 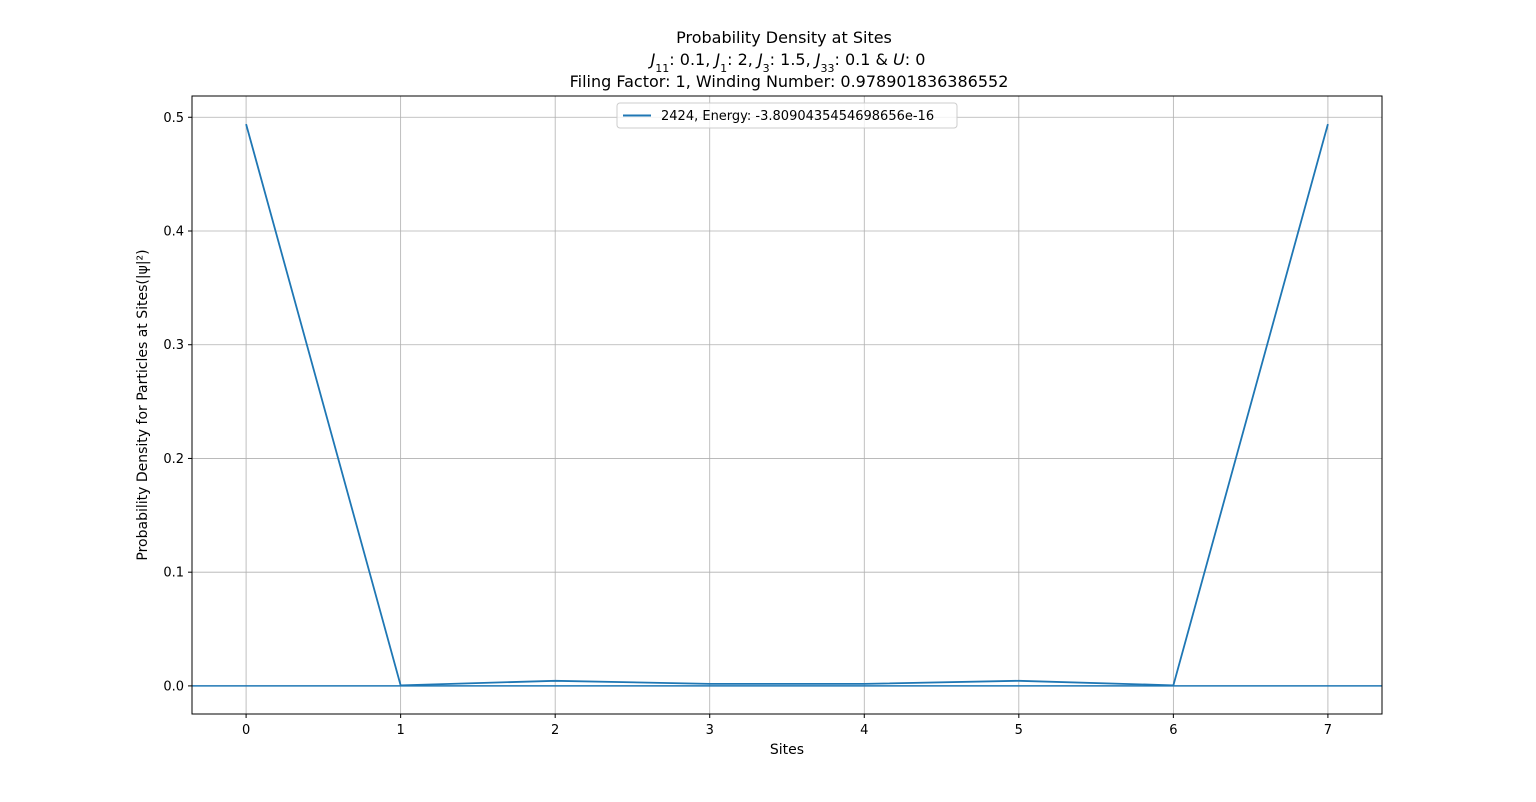 What do you see at coordinates (400, 730) in the screenshot?
I see `x-tick-label: 1` at bounding box center [400, 730].